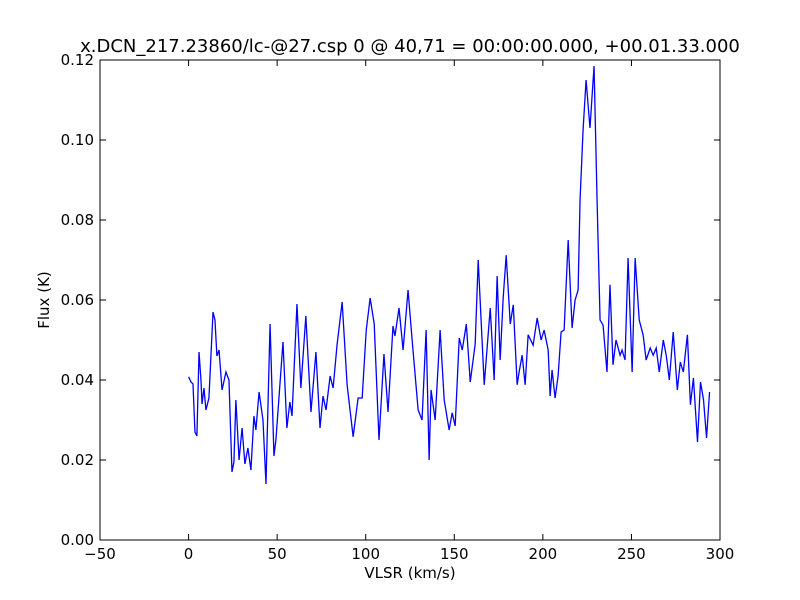  I want to click on x-tick-label: 200, so click(543, 554).